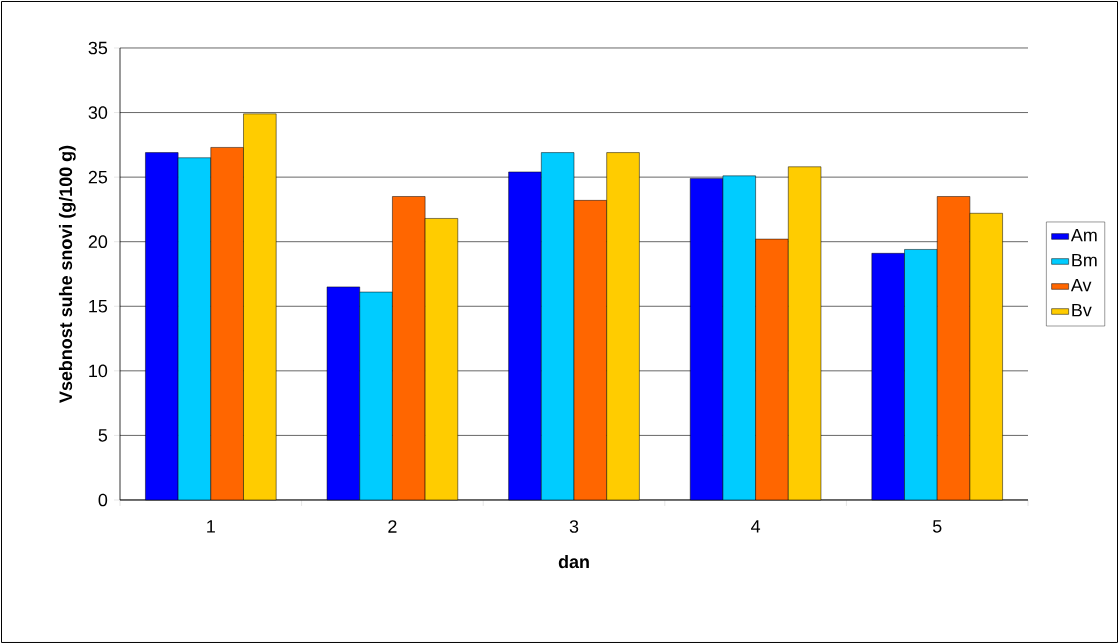 Image resolution: width=1119 pixels, height=644 pixels. What do you see at coordinates (756, 526) in the screenshot?
I see `x-tick-label: 4` at bounding box center [756, 526].